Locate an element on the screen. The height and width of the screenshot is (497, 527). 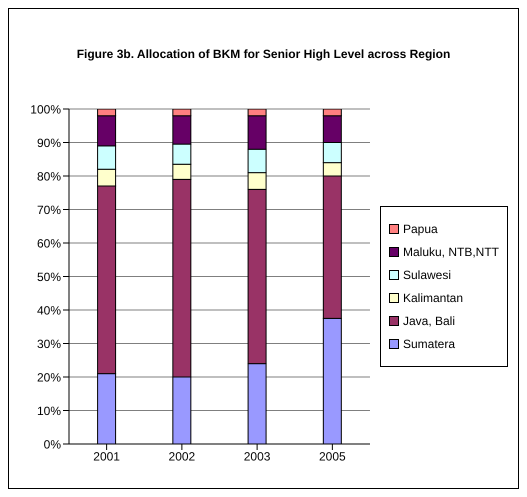
y-tick-label: 90% is located at coordinates (49, 143).